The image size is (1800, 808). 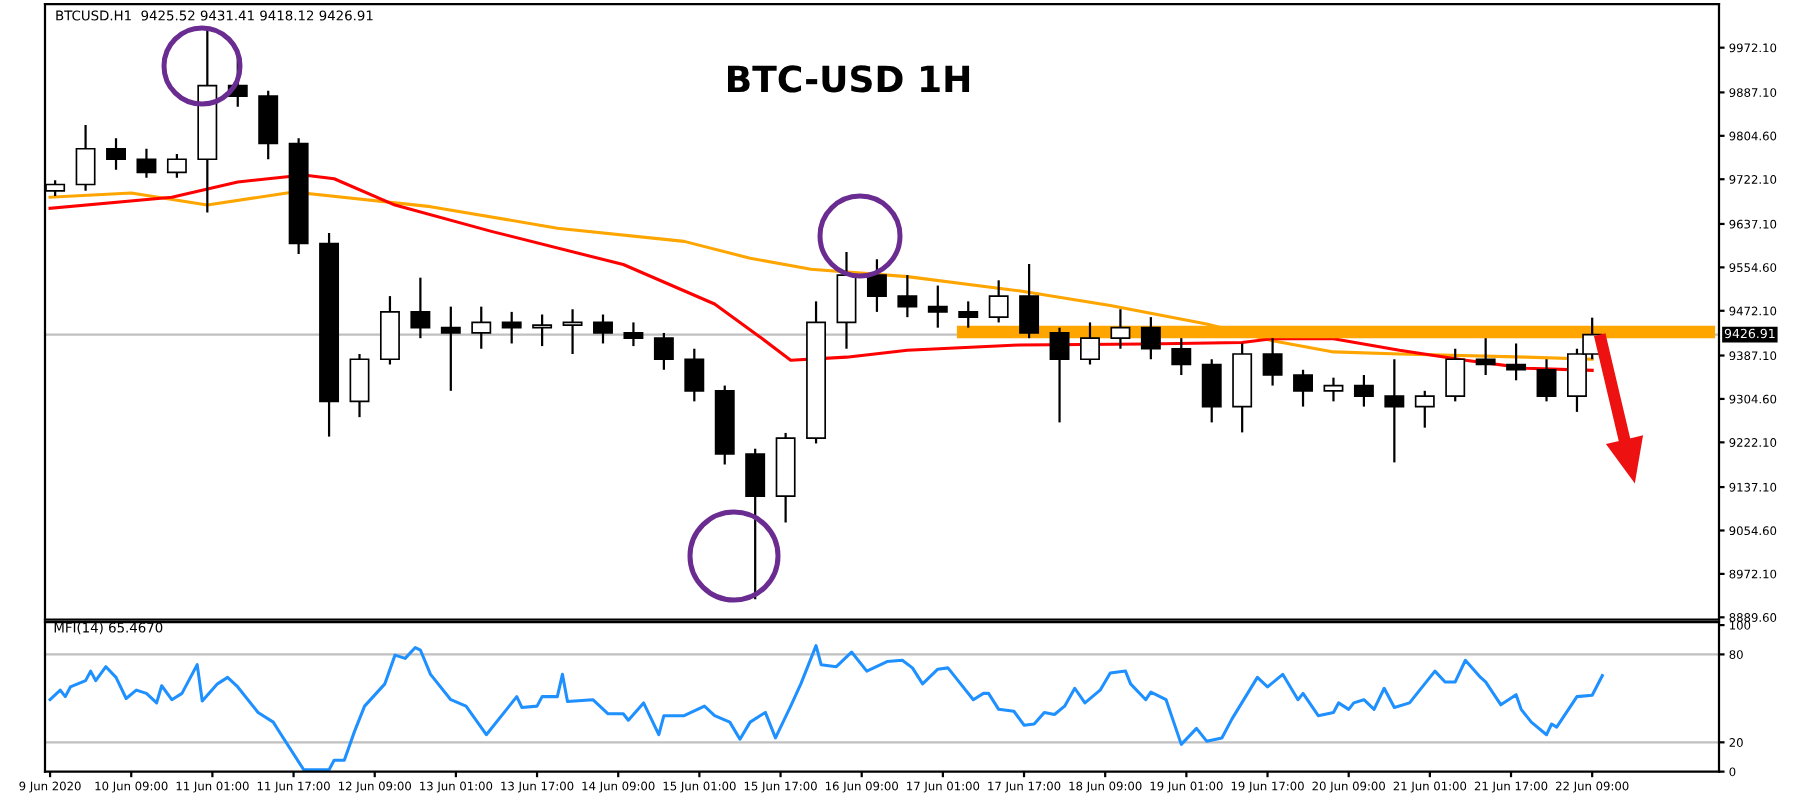 What do you see at coordinates (826, 708) in the screenshot?
I see `line-series` at bounding box center [826, 708].